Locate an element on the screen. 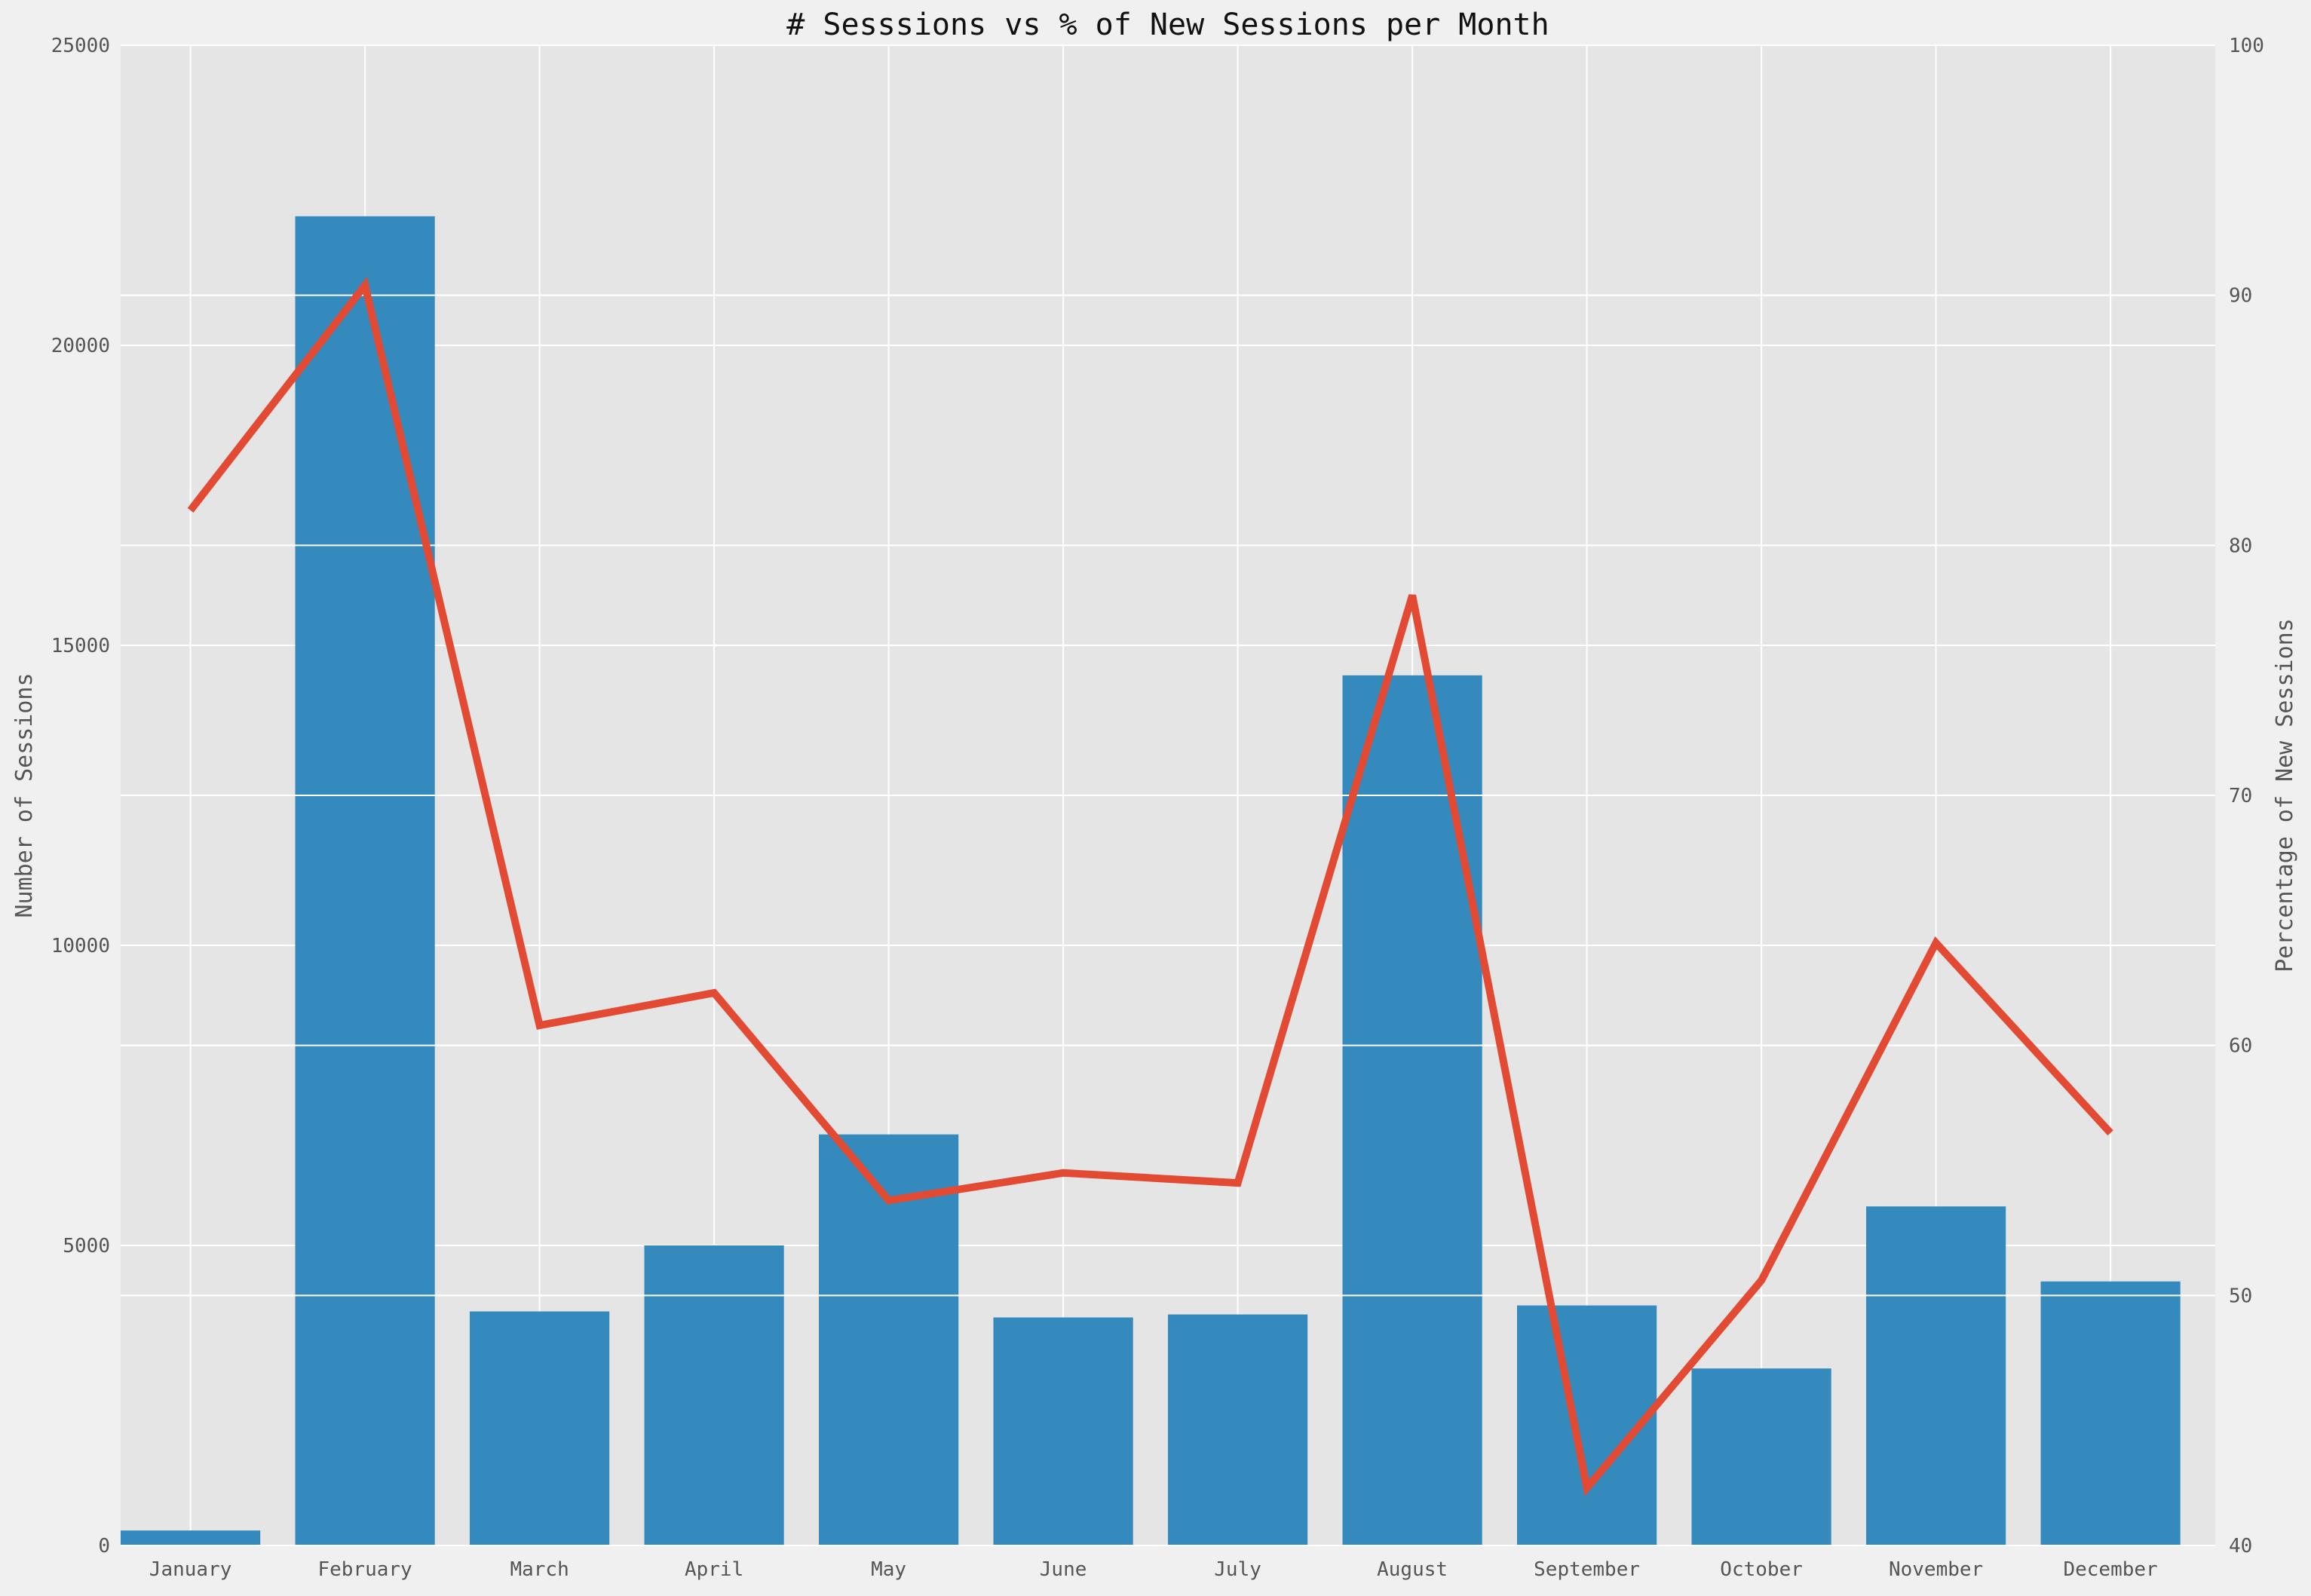 The height and width of the screenshot is (1596, 2311). x-tick-label: October is located at coordinates (1761, 1569).